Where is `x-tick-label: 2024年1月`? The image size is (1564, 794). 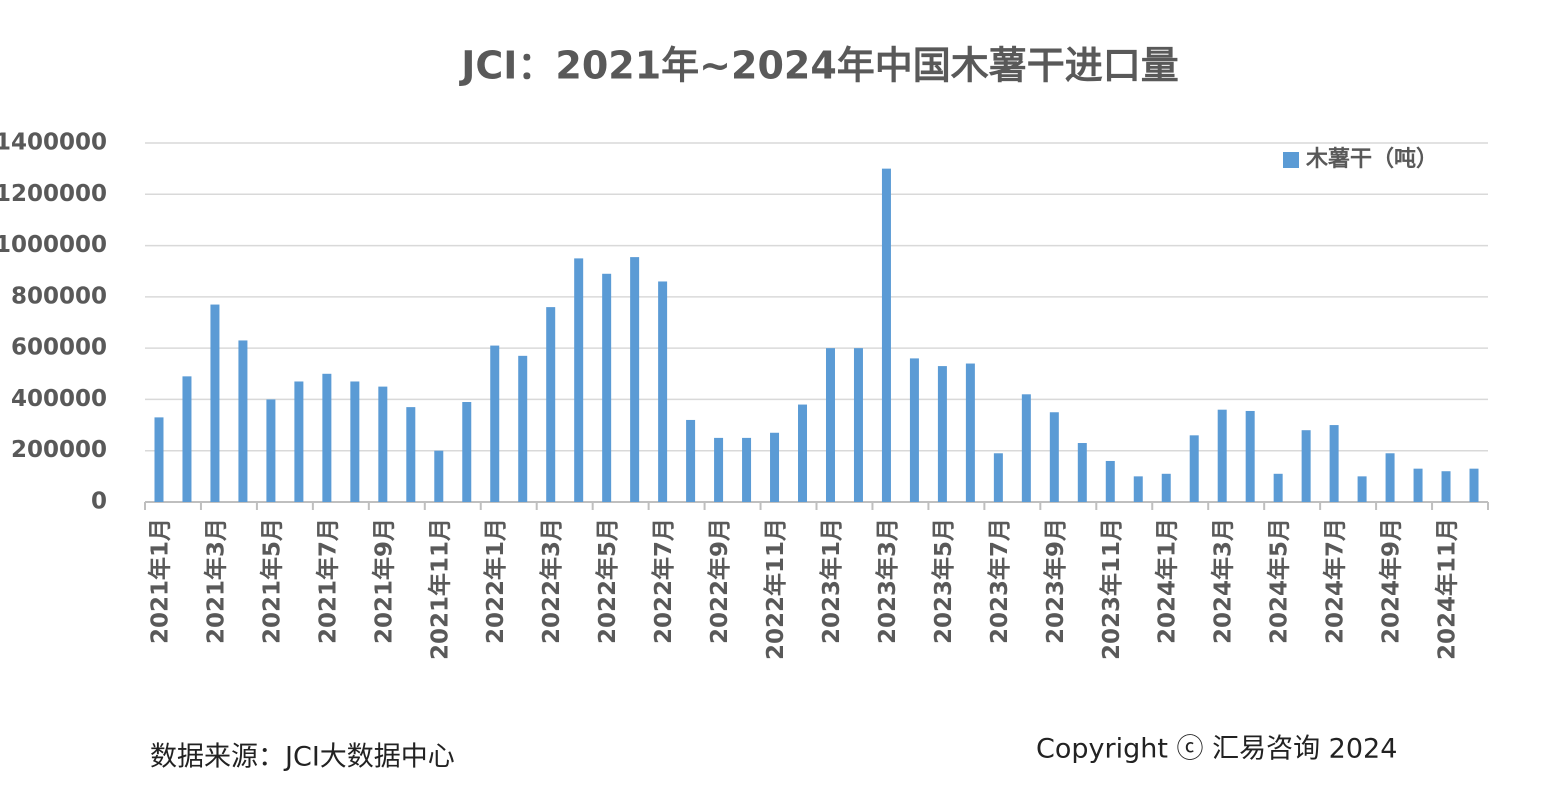 x-tick-label: 2024年1月 is located at coordinates (1167, 581).